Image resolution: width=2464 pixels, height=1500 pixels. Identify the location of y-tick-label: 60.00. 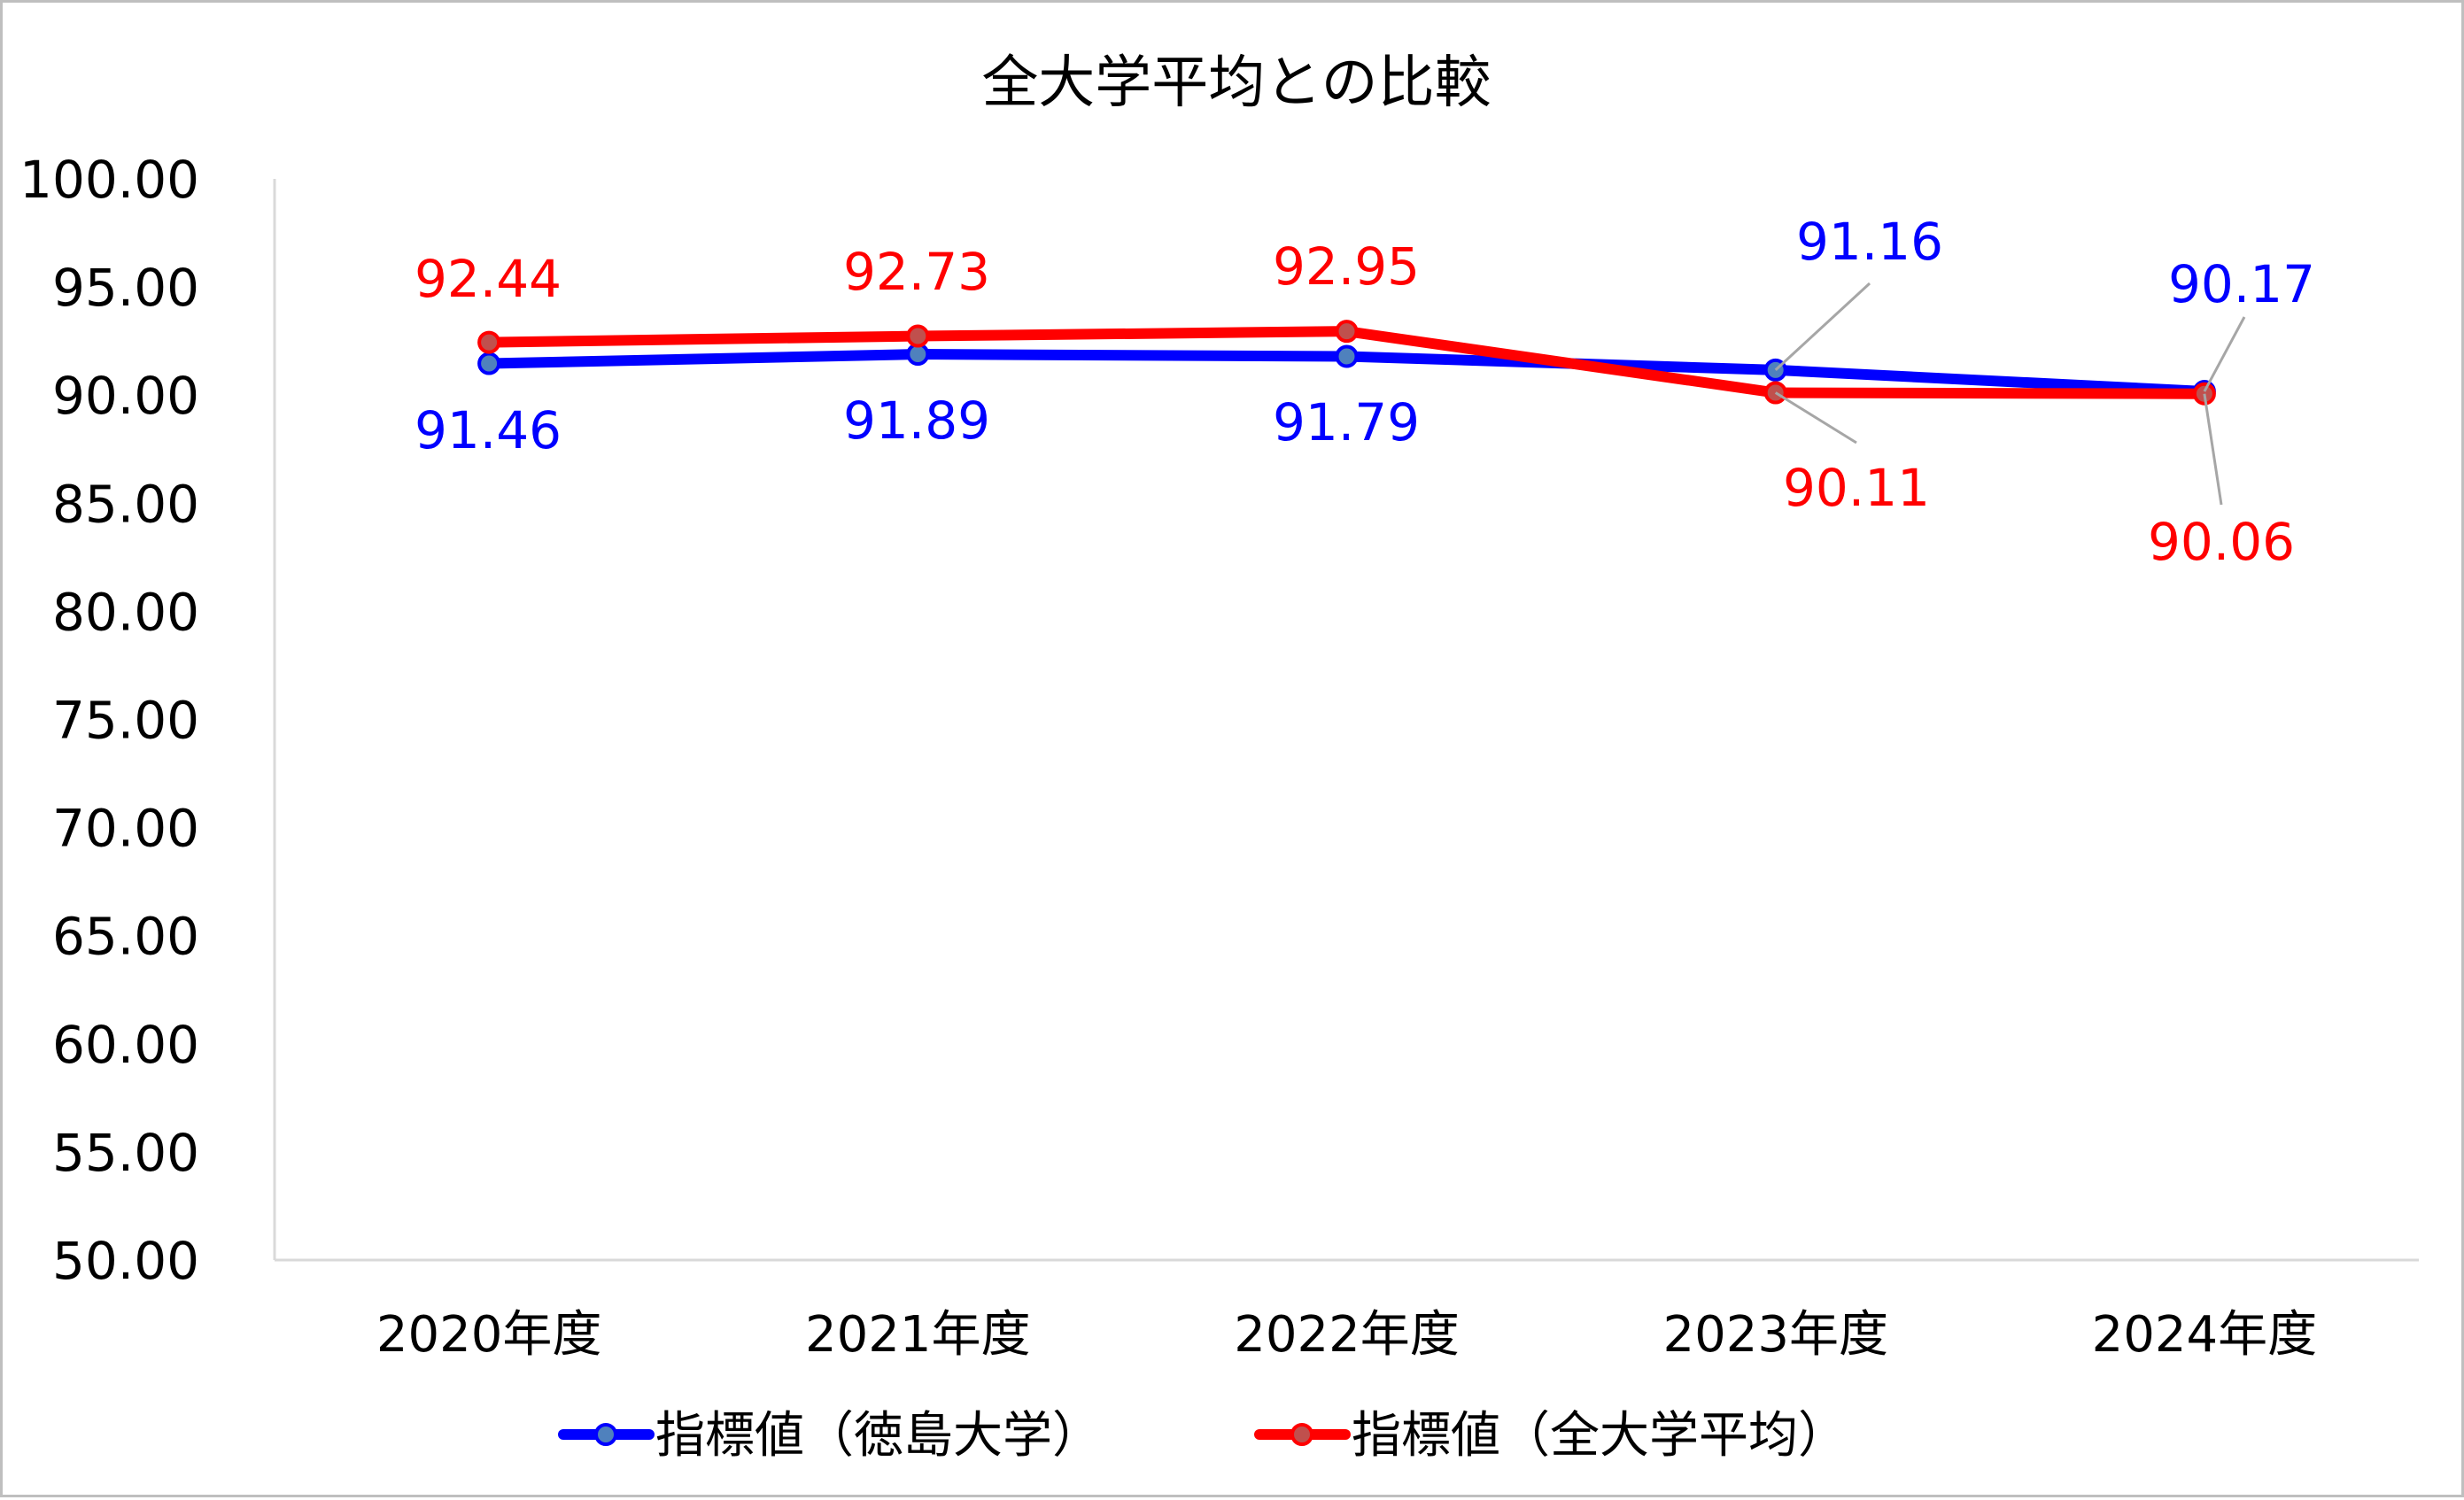
(126, 1045).